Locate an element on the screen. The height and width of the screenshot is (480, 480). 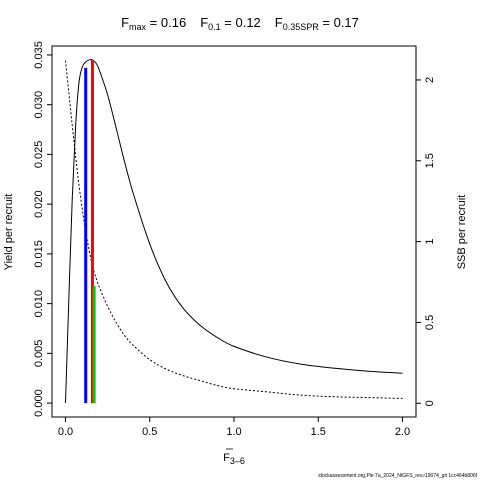
y-axis-left-label: Yield per recruit is located at coordinates (9, 232).